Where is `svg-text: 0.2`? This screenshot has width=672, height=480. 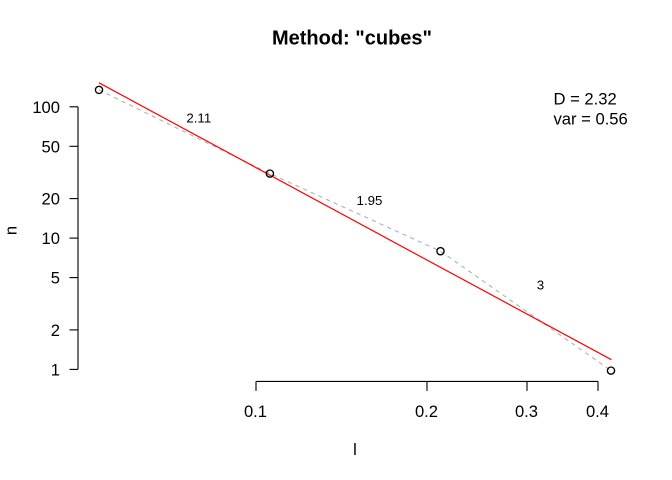
svg-text: 0.2 is located at coordinates (426, 411).